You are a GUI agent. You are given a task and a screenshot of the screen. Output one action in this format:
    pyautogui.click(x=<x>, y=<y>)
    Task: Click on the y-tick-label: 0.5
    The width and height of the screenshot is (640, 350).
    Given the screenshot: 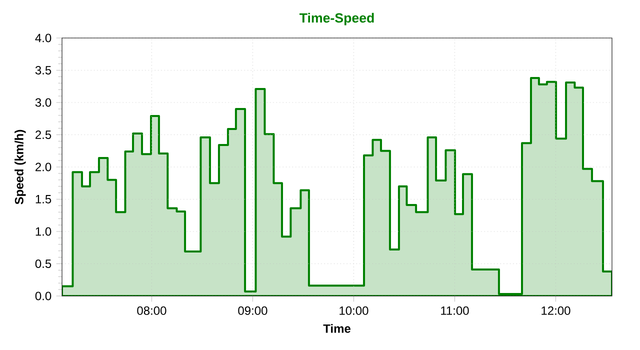 What is the action you would take?
    pyautogui.click(x=43, y=263)
    